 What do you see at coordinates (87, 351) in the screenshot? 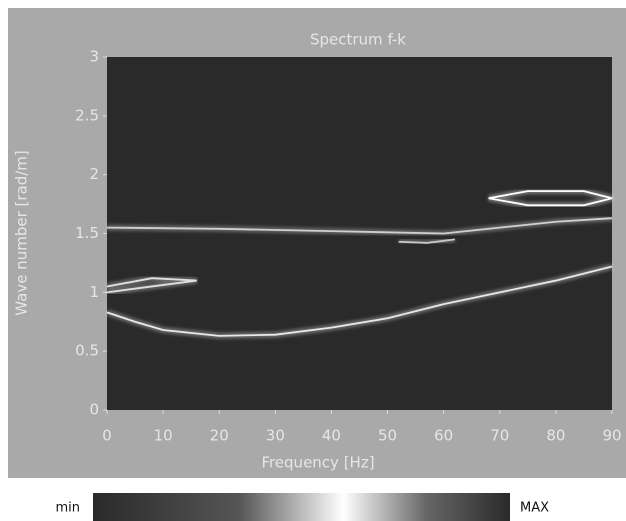
I see `y-tick-label: 0.5` at bounding box center [87, 351].